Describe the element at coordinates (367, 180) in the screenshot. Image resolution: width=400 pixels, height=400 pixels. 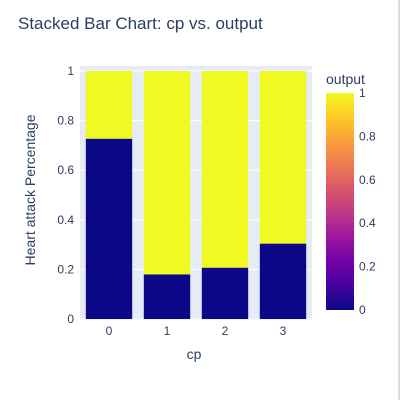
I see `colorbar-tick-label: 0.6` at that location.